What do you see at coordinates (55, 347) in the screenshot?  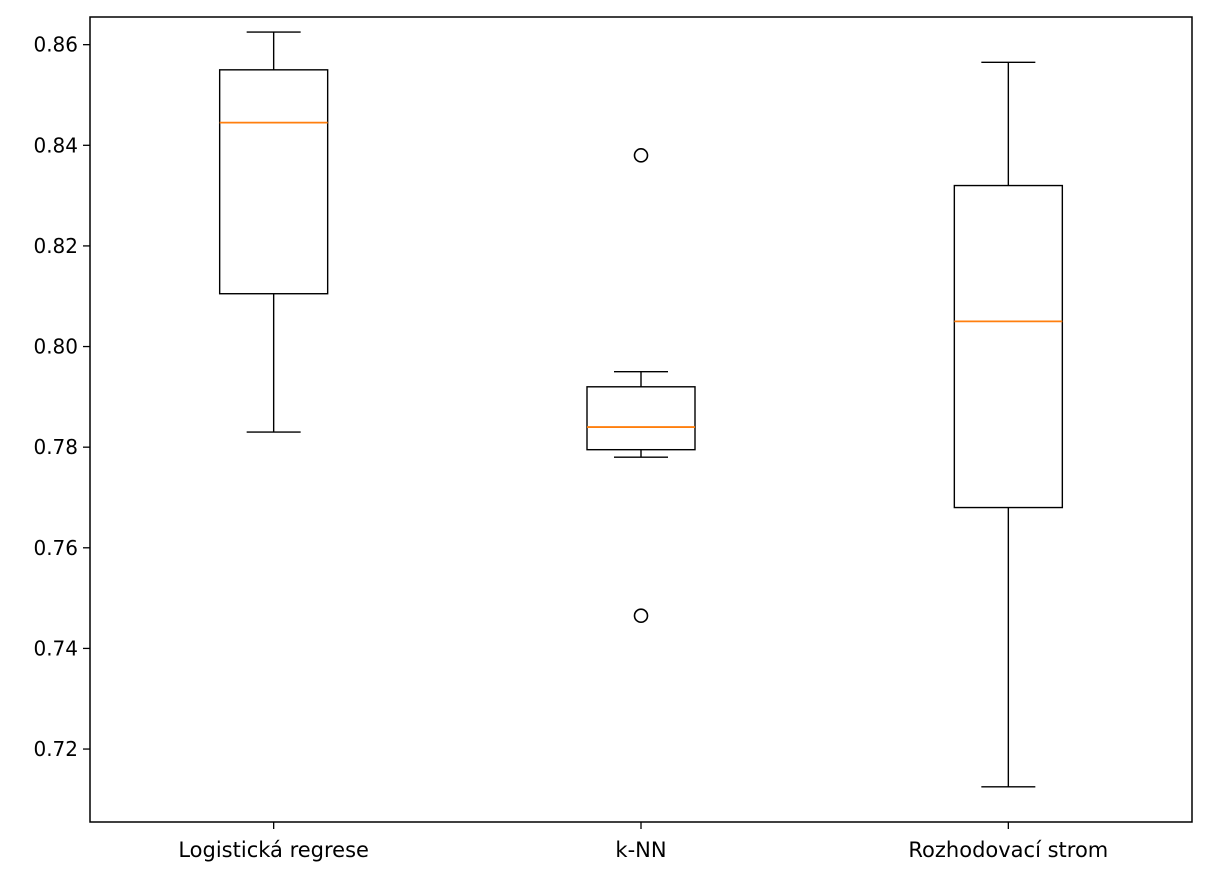 I see `y-tick-label: 0.80` at bounding box center [55, 347].